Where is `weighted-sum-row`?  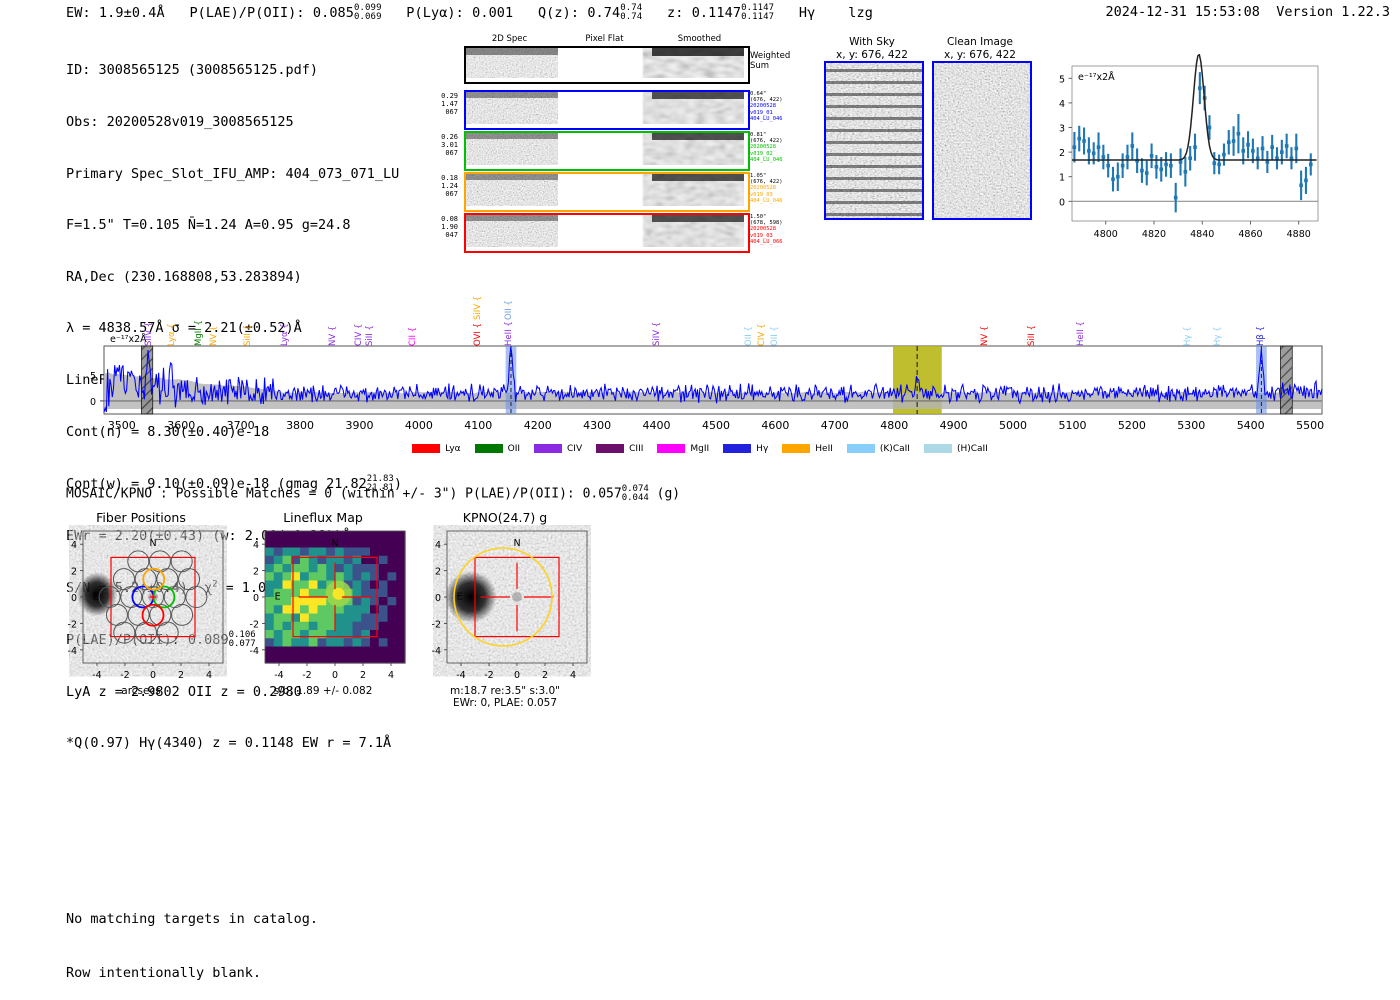
weighted-sum-row is located at coordinates (607, 65).